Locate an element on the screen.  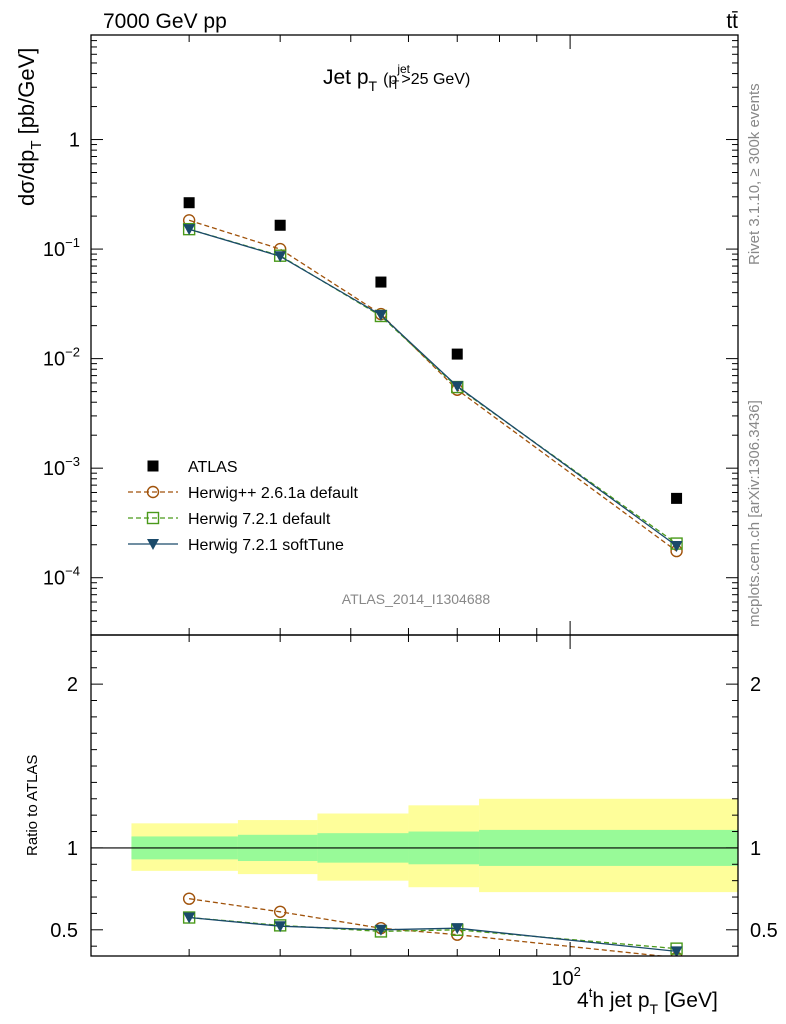
ratio-y-axis-label: Ratio to ATLAS is located at coordinates (32, 805).